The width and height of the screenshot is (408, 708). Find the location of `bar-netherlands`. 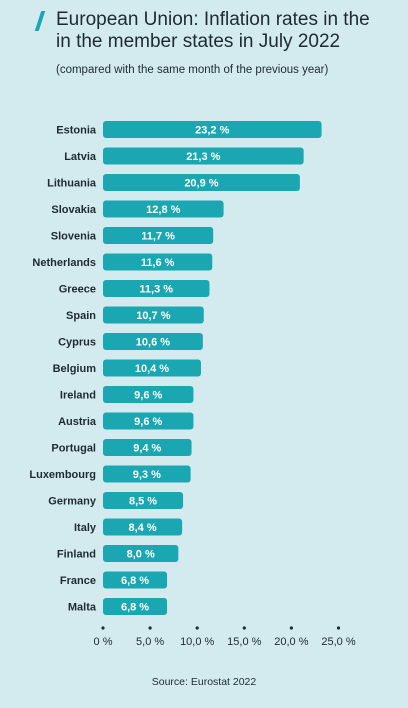

bar-netherlands is located at coordinates (158, 262).